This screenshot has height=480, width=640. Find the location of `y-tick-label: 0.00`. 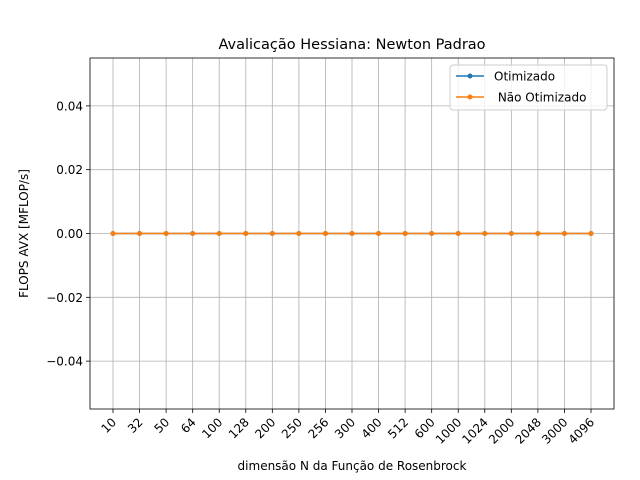

y-tick-label: 0.00 is located at coordinates (69, 234).